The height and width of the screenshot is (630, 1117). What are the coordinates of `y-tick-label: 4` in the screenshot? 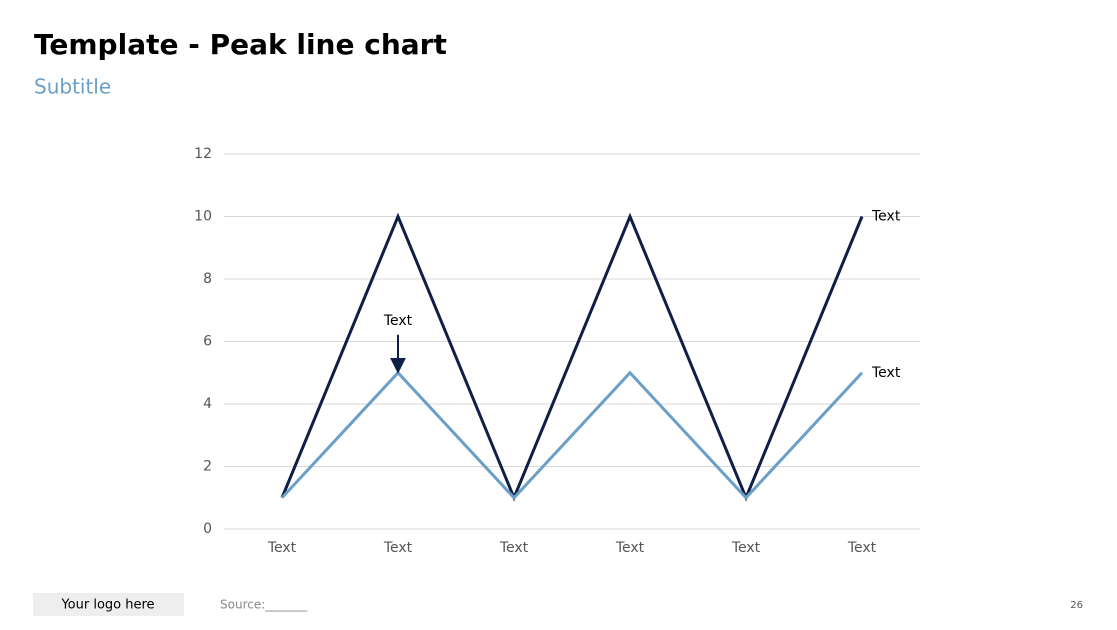 It's located at (207, 404).